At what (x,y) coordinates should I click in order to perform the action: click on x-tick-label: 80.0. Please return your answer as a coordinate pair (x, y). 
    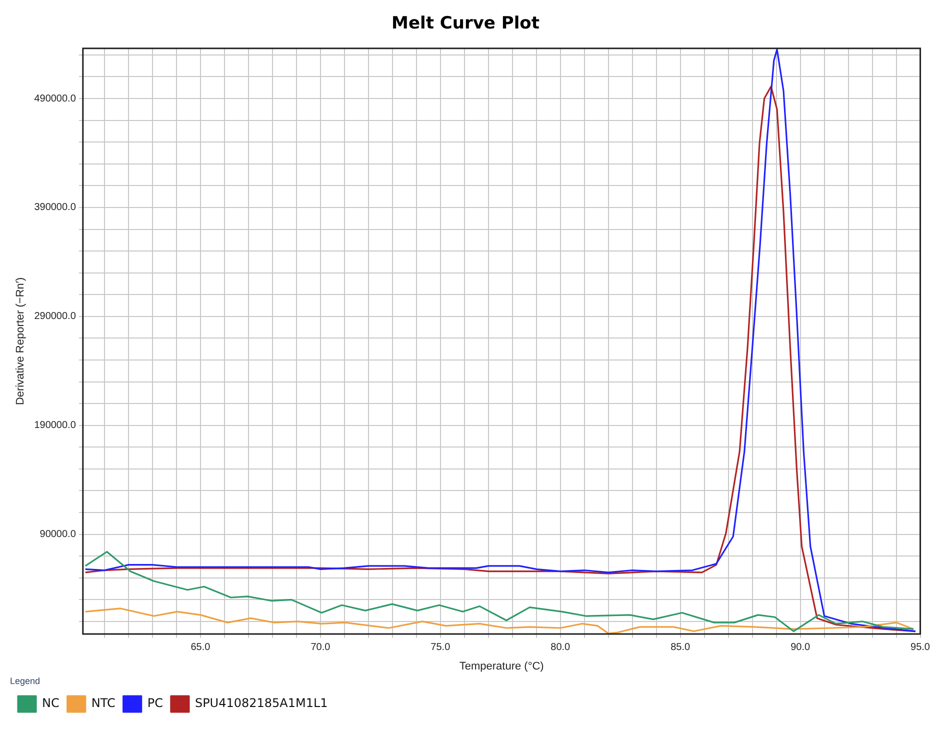
    Looking at the image, I should click on (560, 647).